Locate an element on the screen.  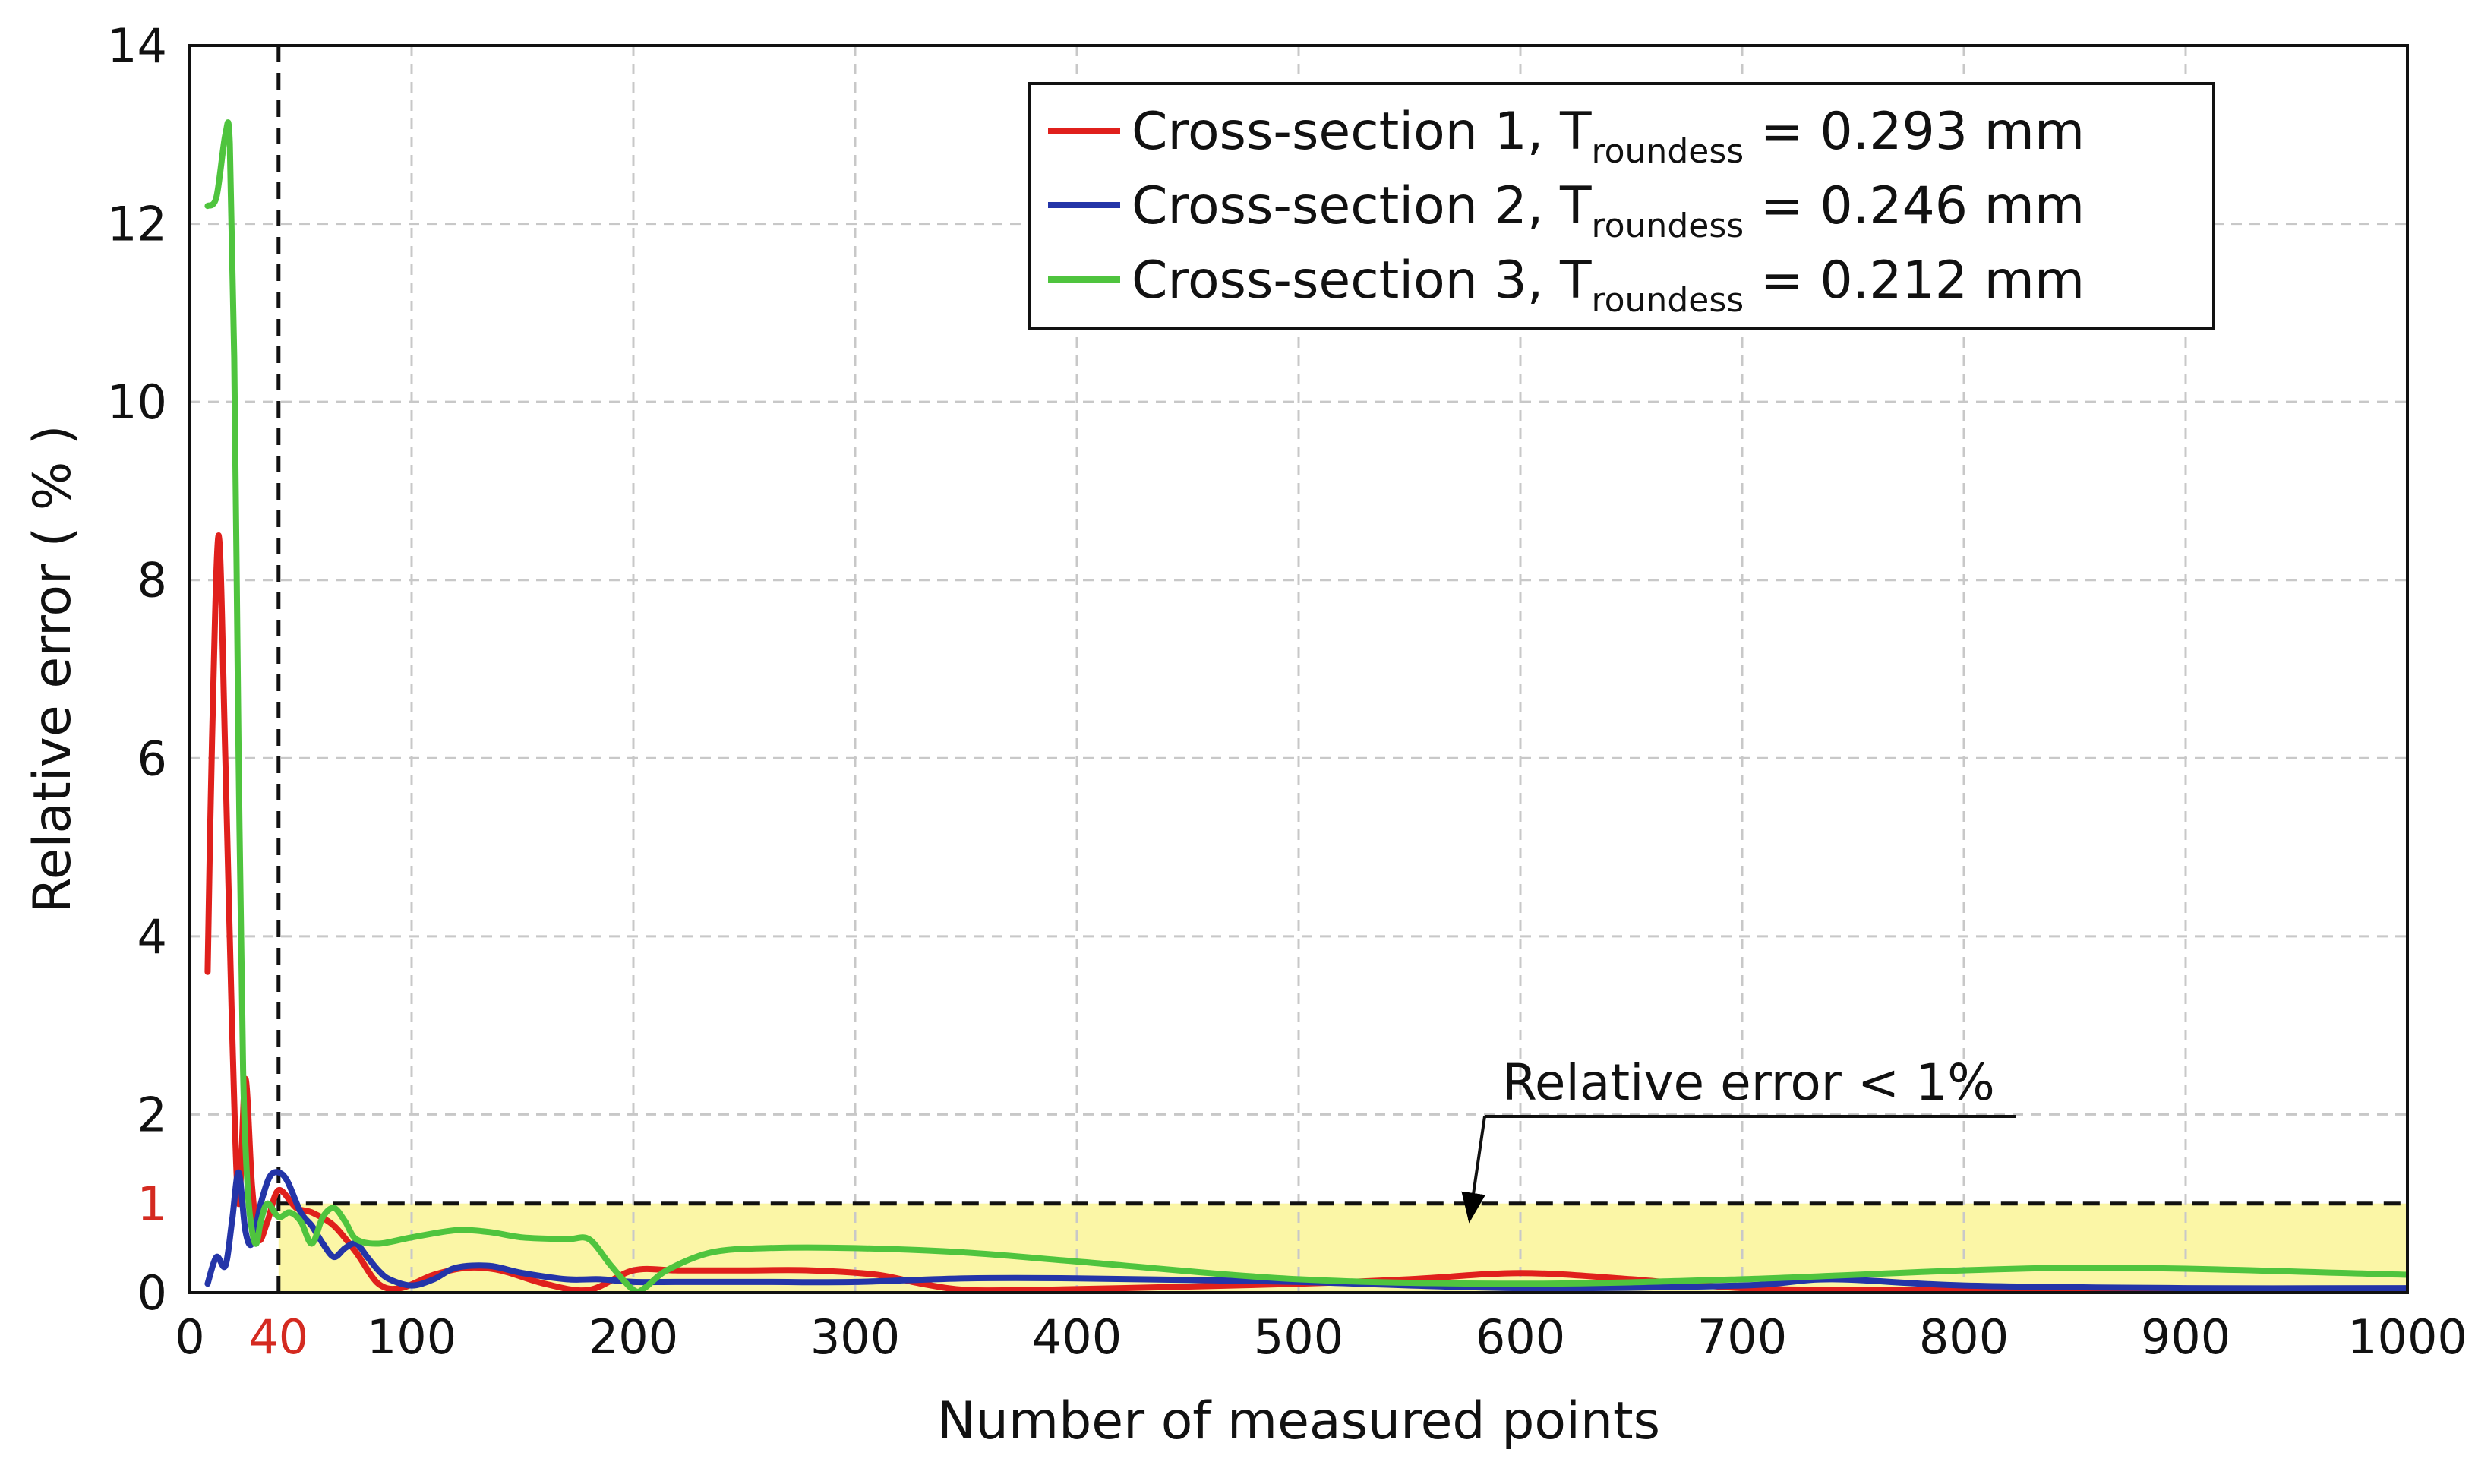
x-tick-label: 200 is located at coordinates (633, 1337).